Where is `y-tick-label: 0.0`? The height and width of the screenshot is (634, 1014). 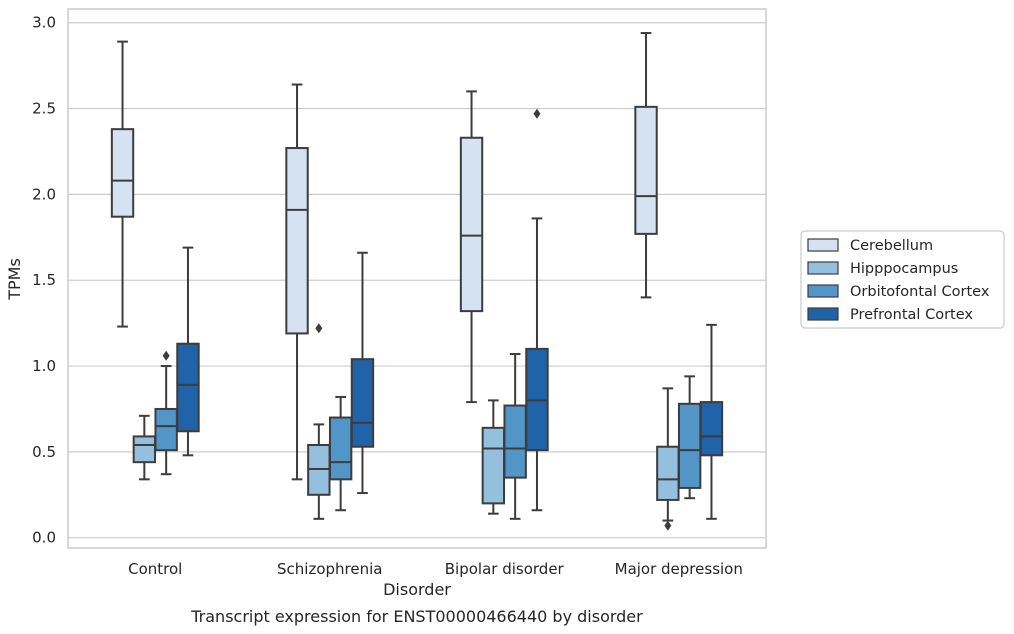 y-tick-label: 0.0 is located at coordinates (44, 538).